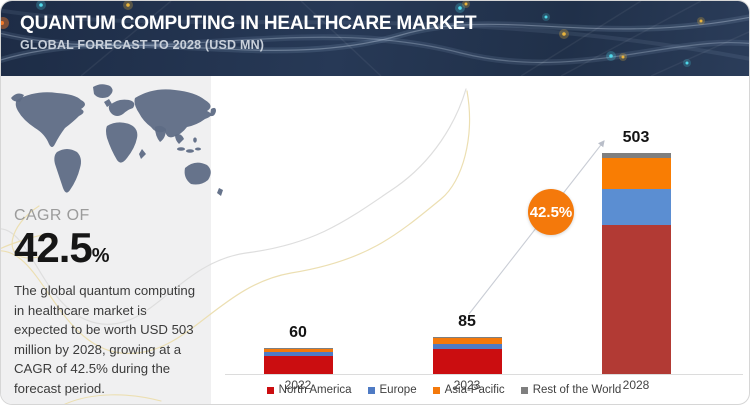 The image size is (750, 405). What do you see at coordinates (467, 341) in the screenshot?
I see `bar-segment-2023-asia-pacific` at bounding box center [467, 341].